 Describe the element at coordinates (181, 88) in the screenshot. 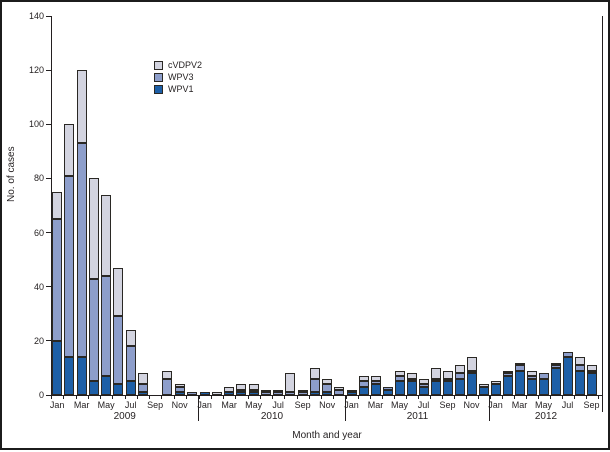

I see `legend-label: WPV1` at that location.